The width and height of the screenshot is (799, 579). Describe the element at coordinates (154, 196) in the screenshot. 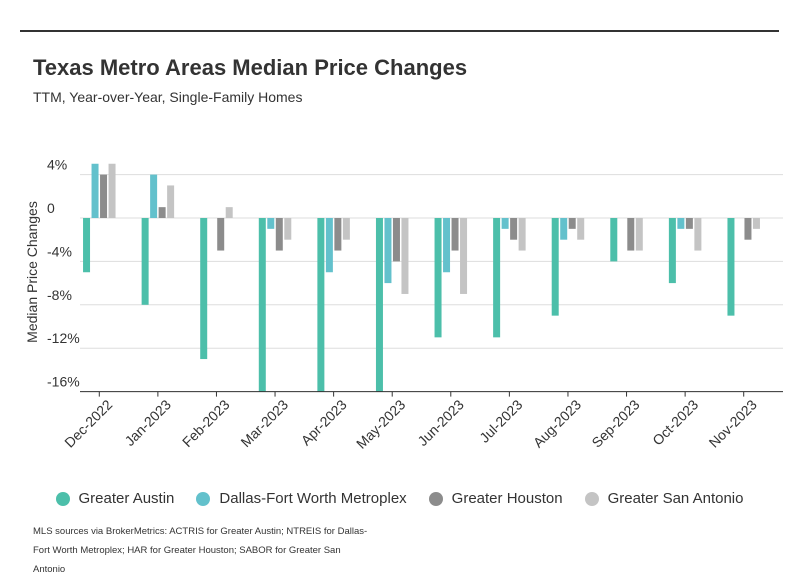

I see `bar-dallas-fort-worth-metroplex-jan-2023` at that location.